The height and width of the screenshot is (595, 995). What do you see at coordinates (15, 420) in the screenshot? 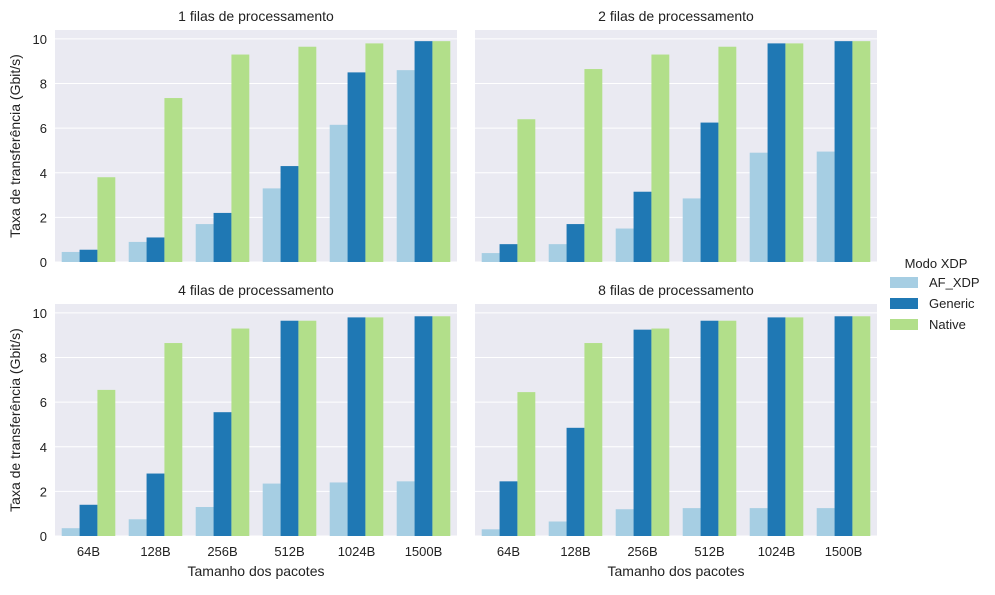
I see `y-axis-label: Taxa de transferência (Gbit/s)` at bounding box center [15, 420].